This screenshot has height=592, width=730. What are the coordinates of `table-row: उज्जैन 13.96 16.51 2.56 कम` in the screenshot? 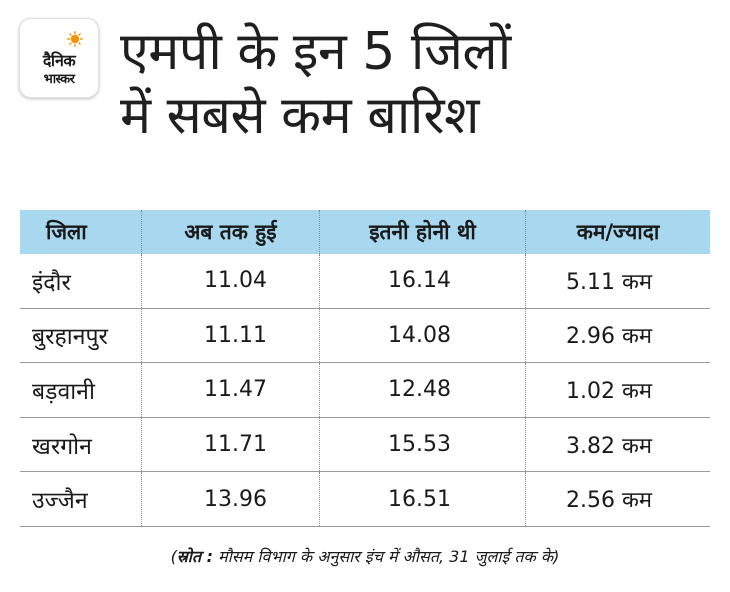 It's located at (365, 499).